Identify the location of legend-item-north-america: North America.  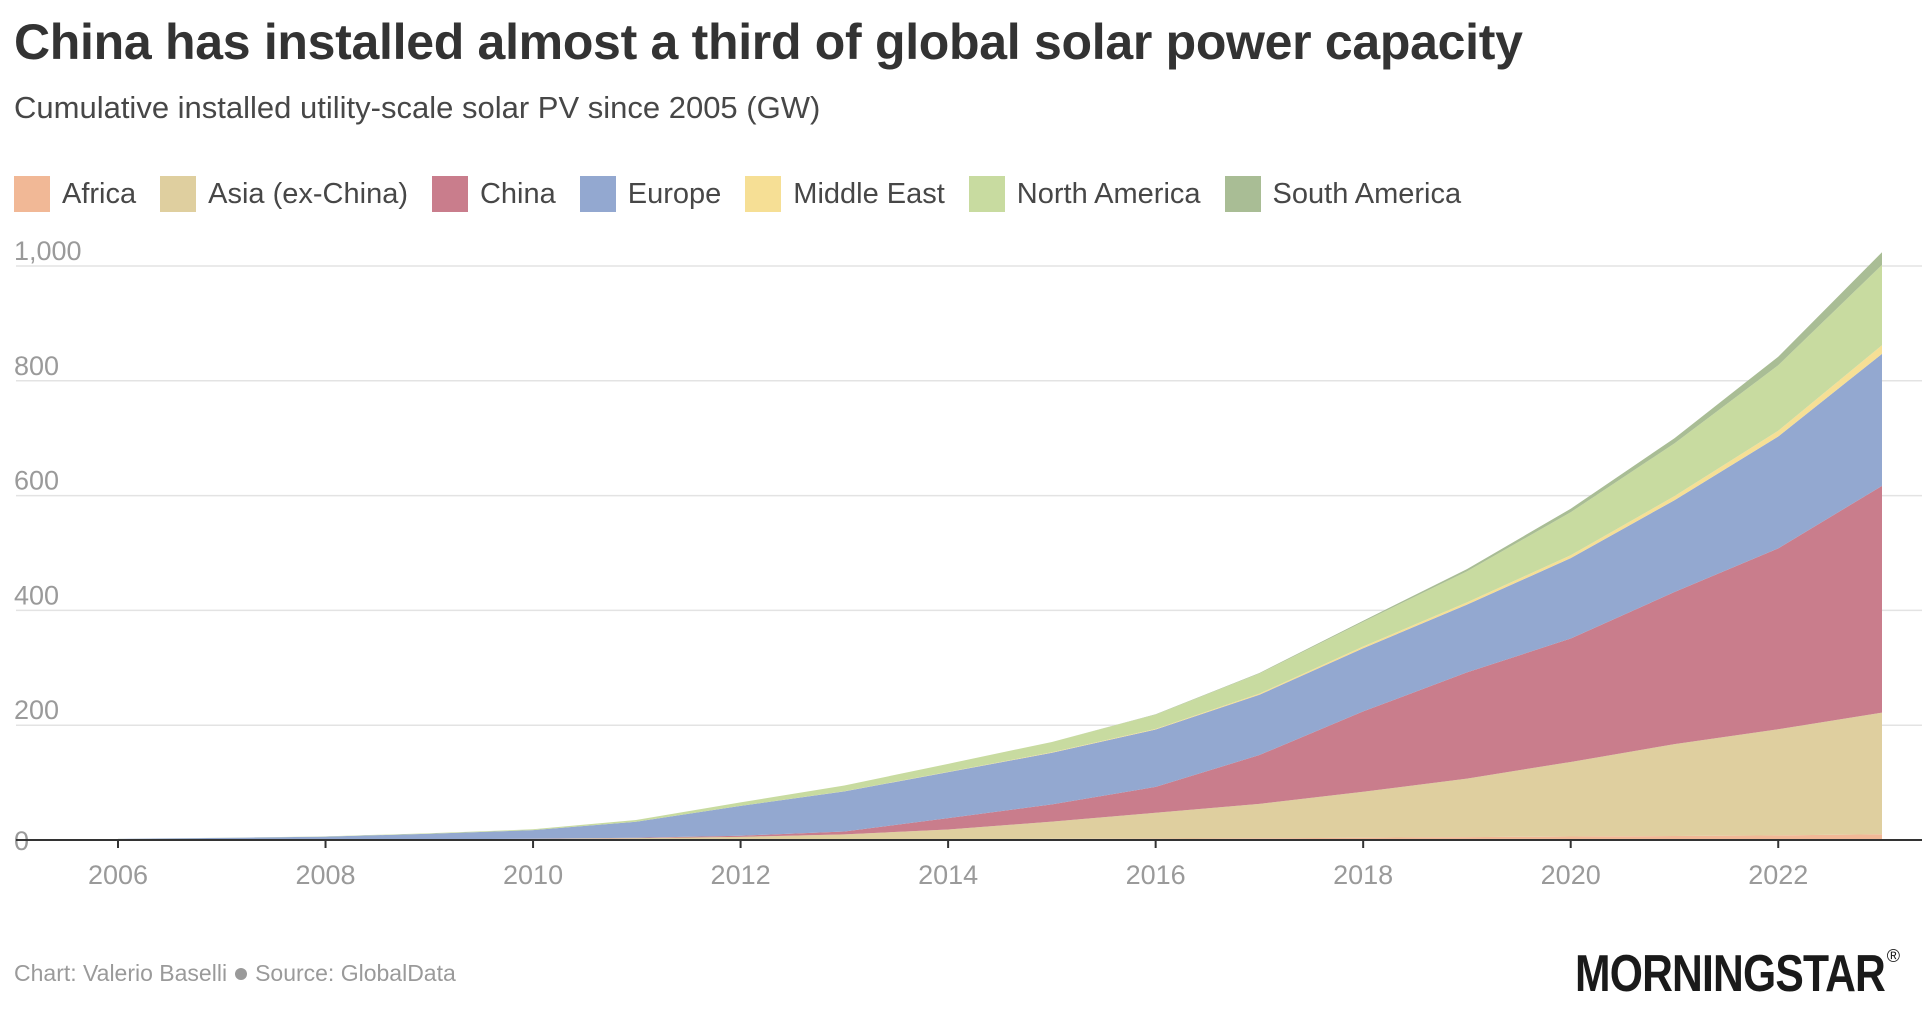
(1084, 194).